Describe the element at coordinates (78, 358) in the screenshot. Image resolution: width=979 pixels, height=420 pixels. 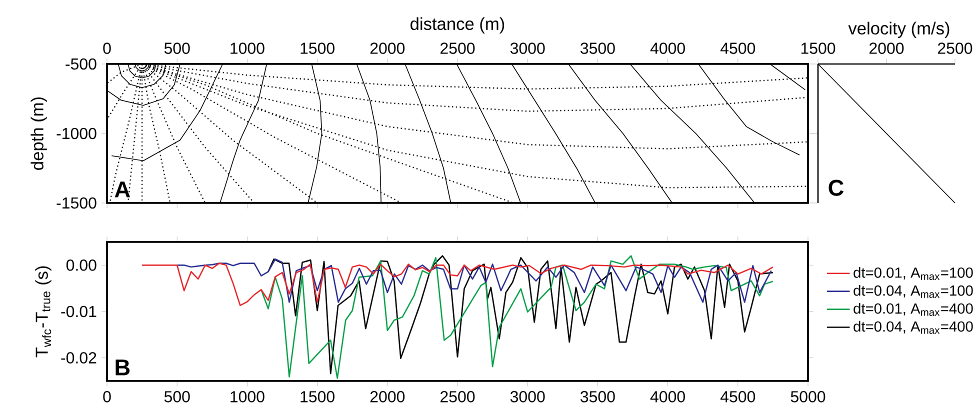
I see `y-tick-label: -0.02` at that location.